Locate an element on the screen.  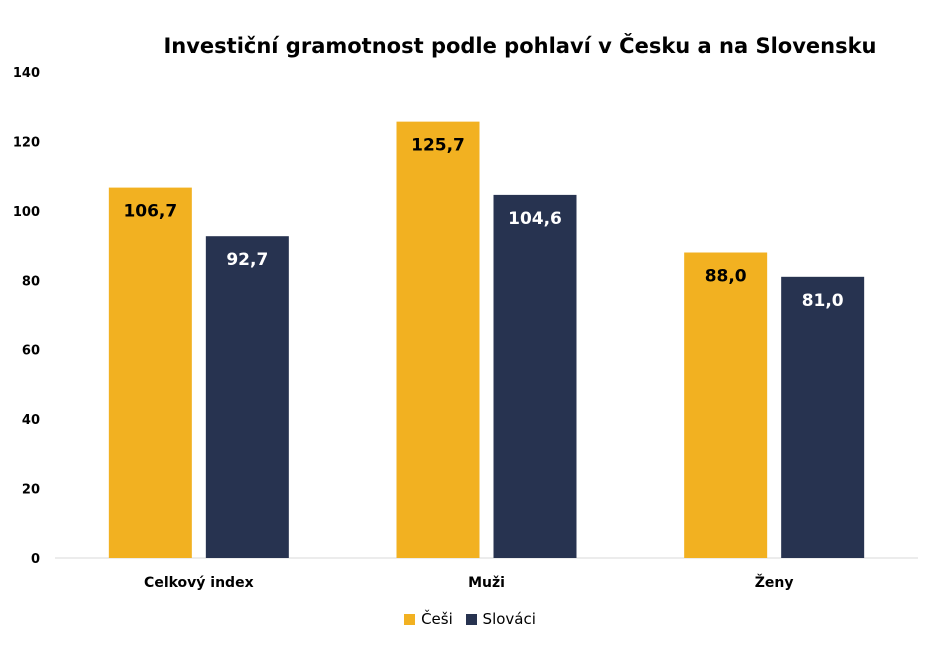
x-tick-label: Muži is located at coordinates (486, 583).